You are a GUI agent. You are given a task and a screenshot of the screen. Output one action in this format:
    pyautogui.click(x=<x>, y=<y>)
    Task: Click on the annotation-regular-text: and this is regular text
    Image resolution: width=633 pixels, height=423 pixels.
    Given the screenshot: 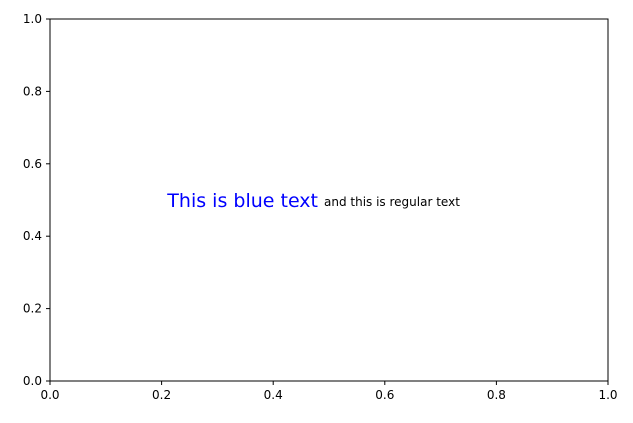 What is the action you would take?
    pyautogui.click(x=392, y=202)
    